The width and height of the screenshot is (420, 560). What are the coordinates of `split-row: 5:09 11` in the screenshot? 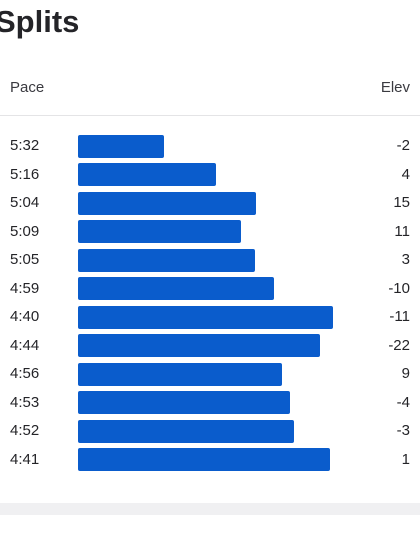 It's located at (210, 232).